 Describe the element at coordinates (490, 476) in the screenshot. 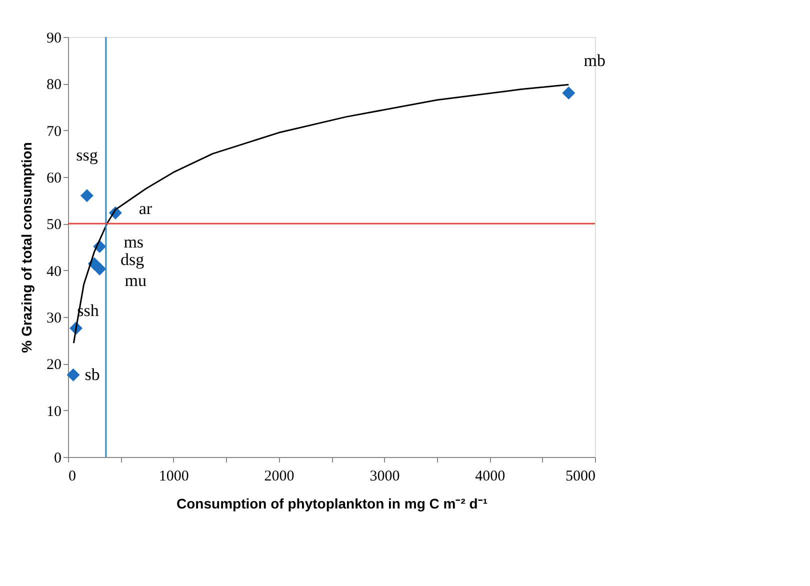

I see `x-tick-label: 4000` at that location.